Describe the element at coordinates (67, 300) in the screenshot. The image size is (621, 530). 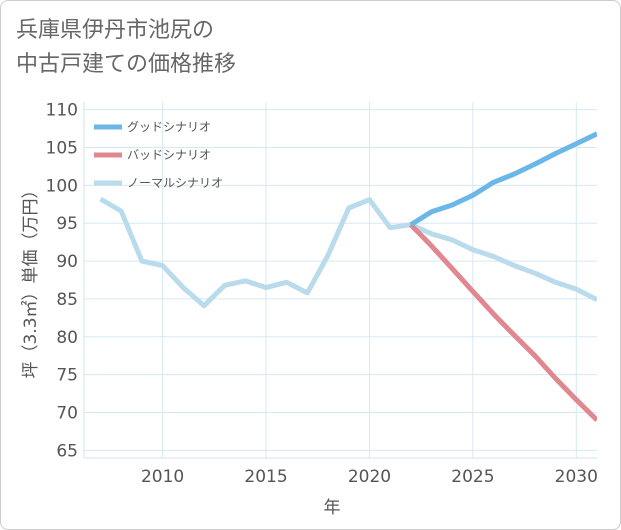
I see `y-tick-label: 85` at that location.